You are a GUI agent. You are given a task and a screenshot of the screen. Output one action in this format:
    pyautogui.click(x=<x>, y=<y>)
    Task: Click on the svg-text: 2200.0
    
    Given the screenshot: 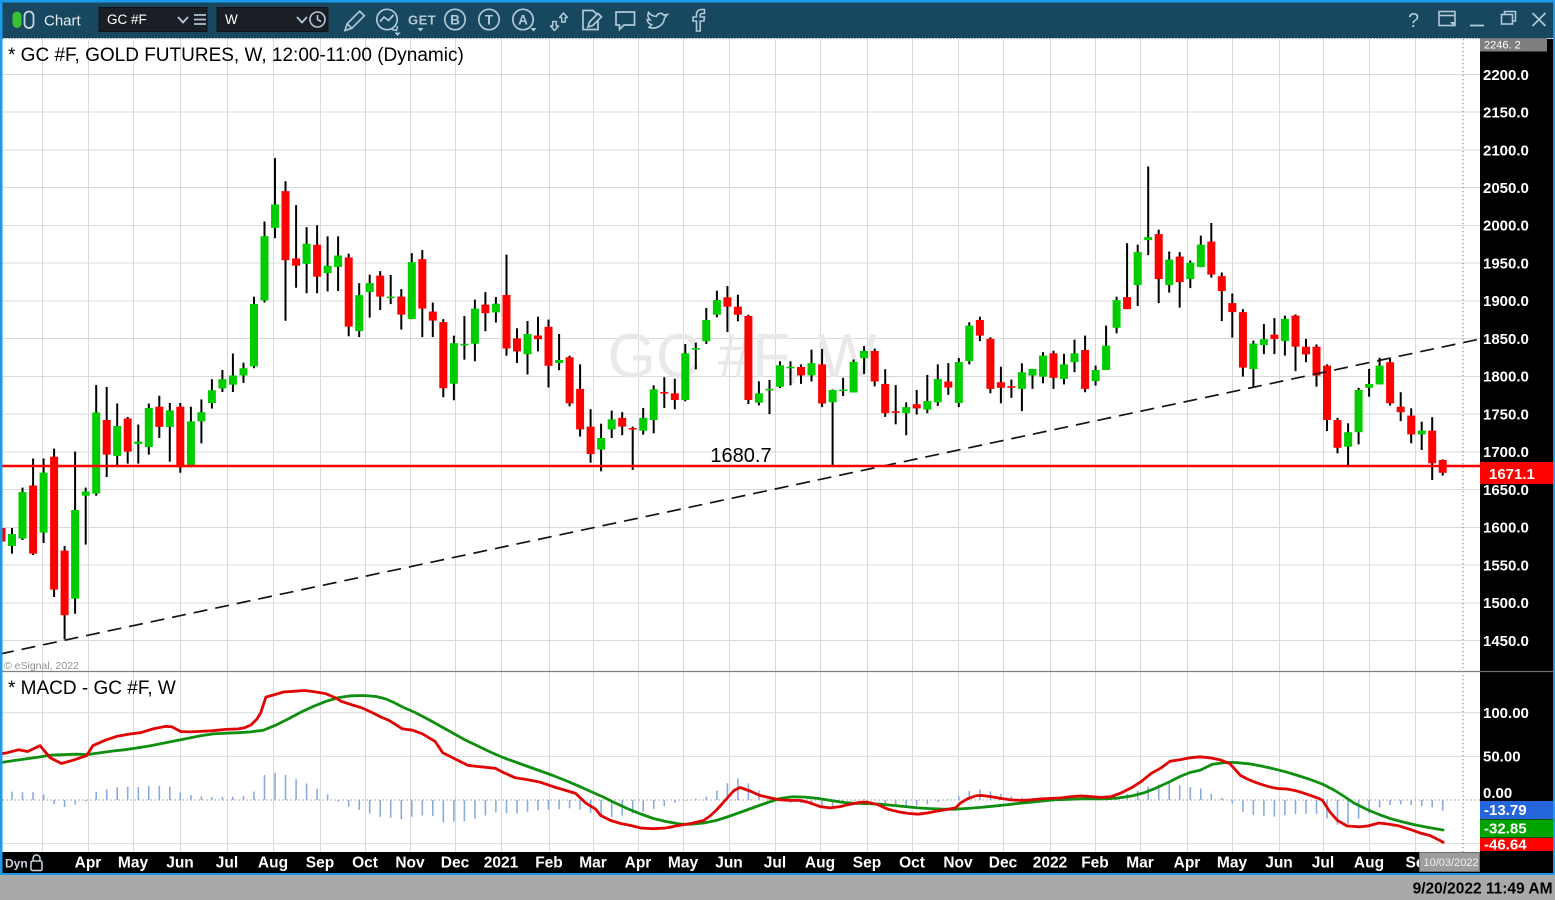 What is the action you would take?
    pyautogui.click(x=1506, y=75)
    